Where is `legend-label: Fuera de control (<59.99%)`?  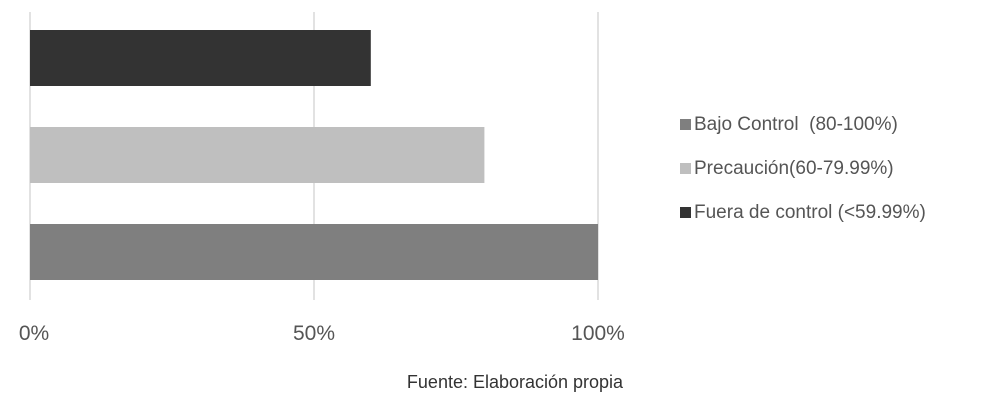 legend-label: Fuera de control (<59.99%) is located at coordinates (810, 212).